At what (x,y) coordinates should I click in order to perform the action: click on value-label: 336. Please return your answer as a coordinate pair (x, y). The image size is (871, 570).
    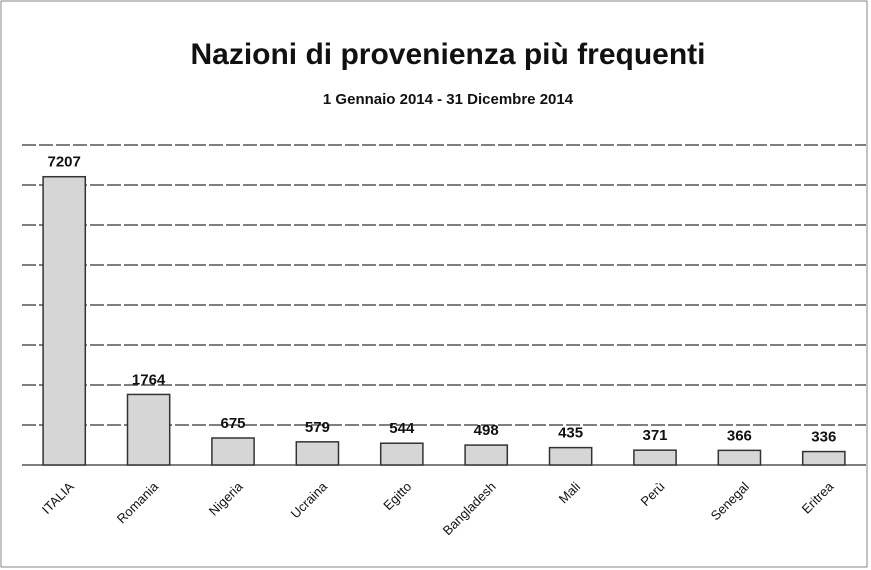
    Looking at the image, I should click on (823, 437).